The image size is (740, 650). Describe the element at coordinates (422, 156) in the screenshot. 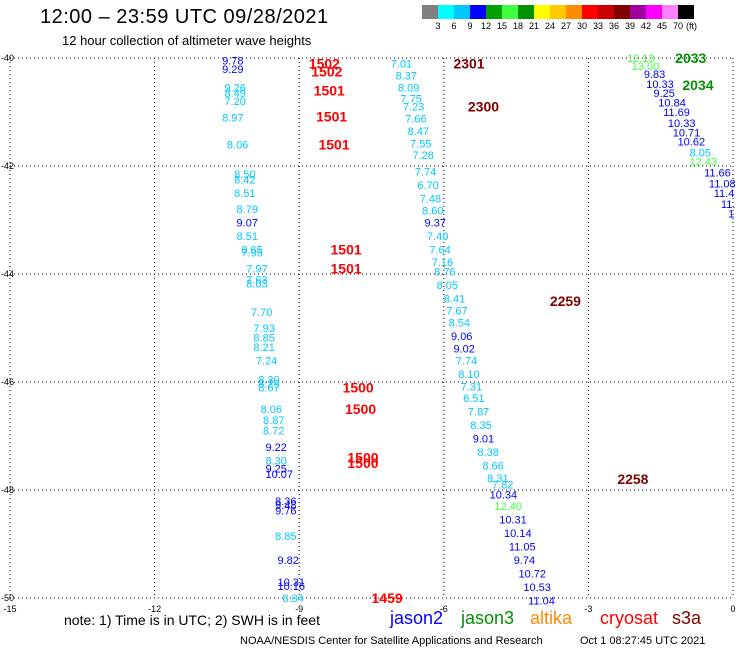

I see `wave-height-point: 7.28` at that location.